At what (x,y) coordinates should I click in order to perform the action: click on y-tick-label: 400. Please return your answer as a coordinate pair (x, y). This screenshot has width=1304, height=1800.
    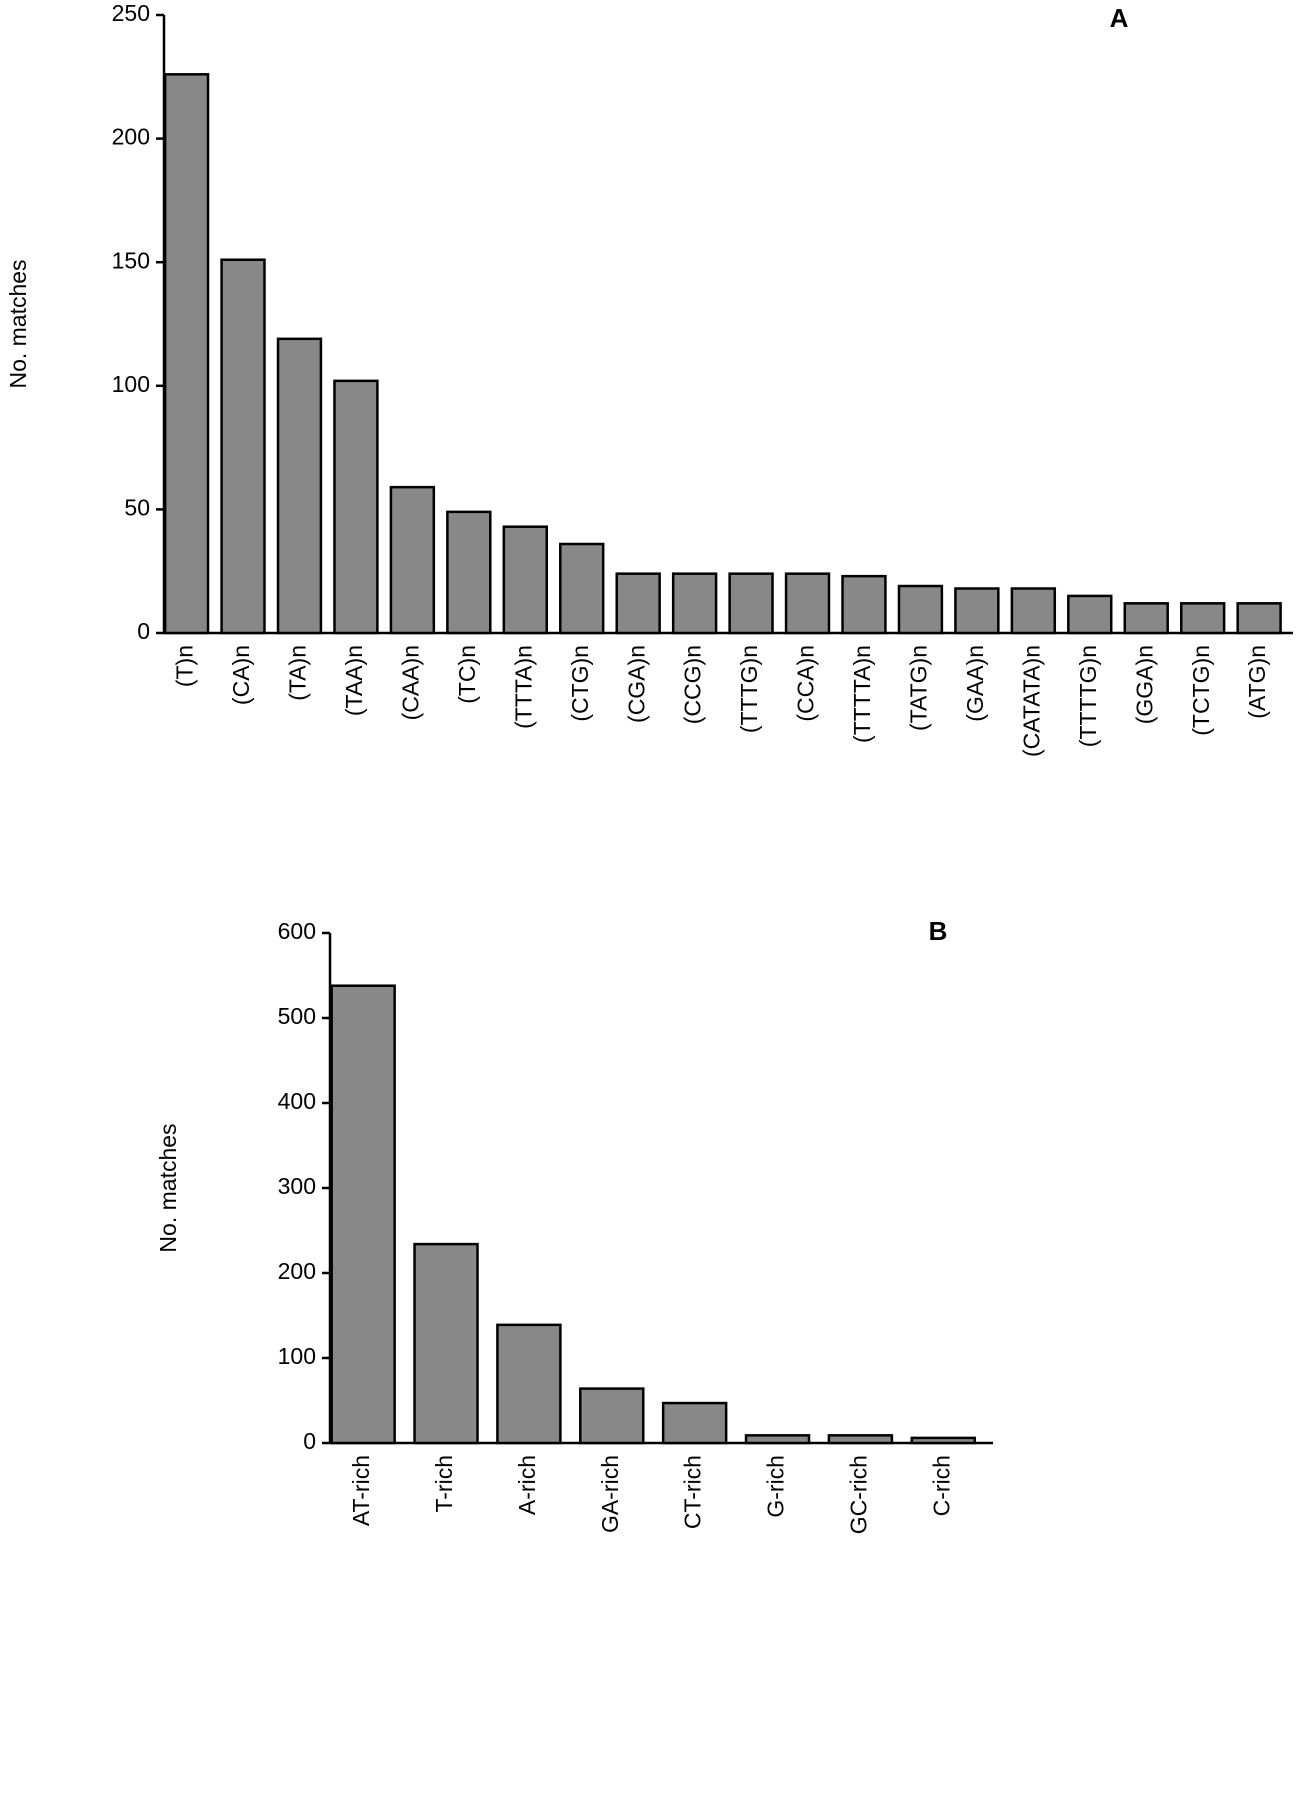
    Looking at the image, I should click on (297, 1101).